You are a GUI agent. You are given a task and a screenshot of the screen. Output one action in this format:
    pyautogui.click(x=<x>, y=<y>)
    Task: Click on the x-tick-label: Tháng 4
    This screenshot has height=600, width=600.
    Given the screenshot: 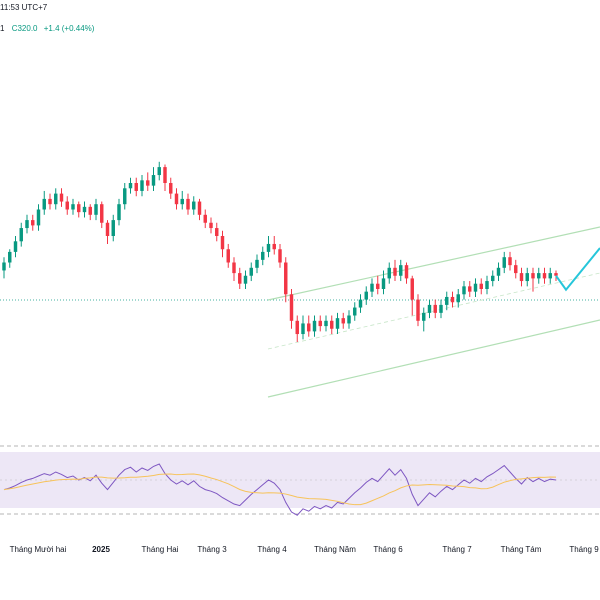 What is the action you would take?
    pyautogui.click(x=272, y=549)
    